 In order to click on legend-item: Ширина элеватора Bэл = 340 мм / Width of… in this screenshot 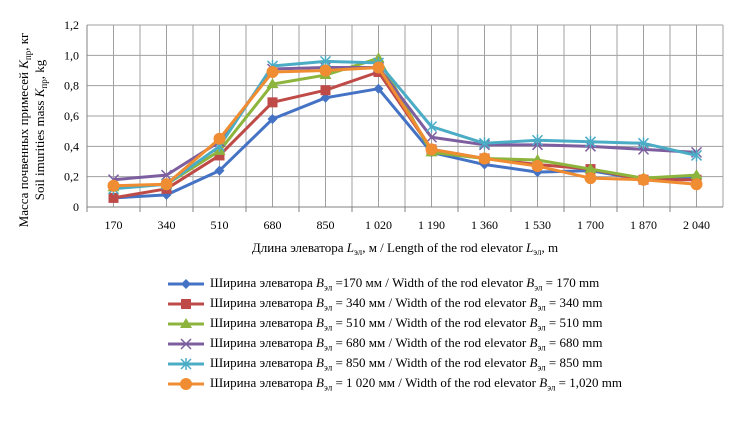, I will do `click(395, 304)`.